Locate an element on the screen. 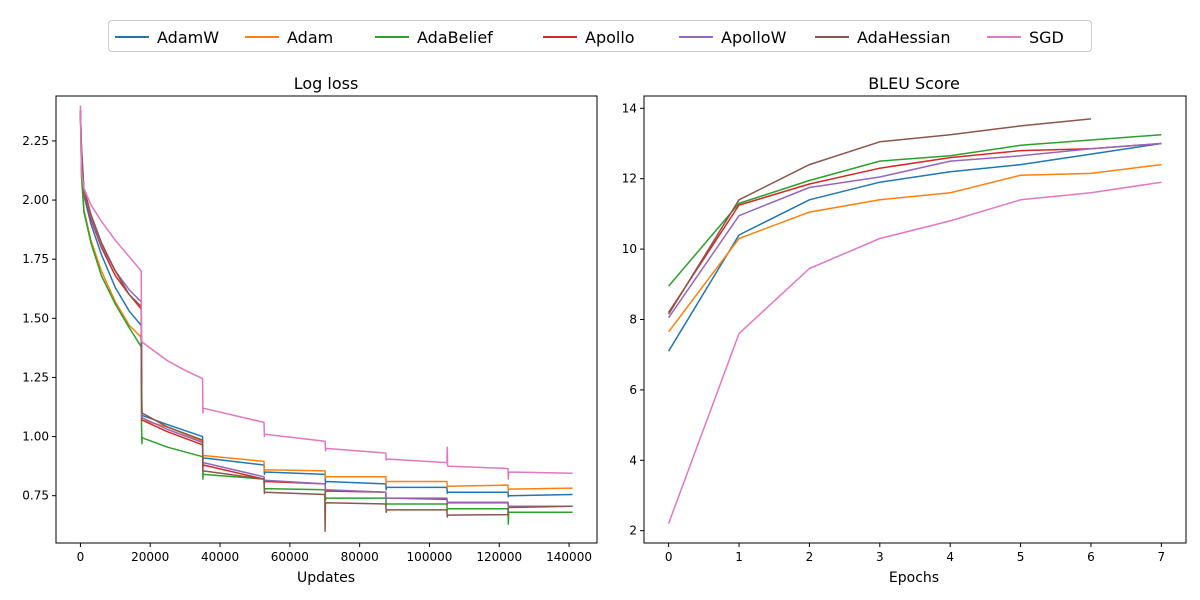  series-line-adam is located at coordinates (915, 248).